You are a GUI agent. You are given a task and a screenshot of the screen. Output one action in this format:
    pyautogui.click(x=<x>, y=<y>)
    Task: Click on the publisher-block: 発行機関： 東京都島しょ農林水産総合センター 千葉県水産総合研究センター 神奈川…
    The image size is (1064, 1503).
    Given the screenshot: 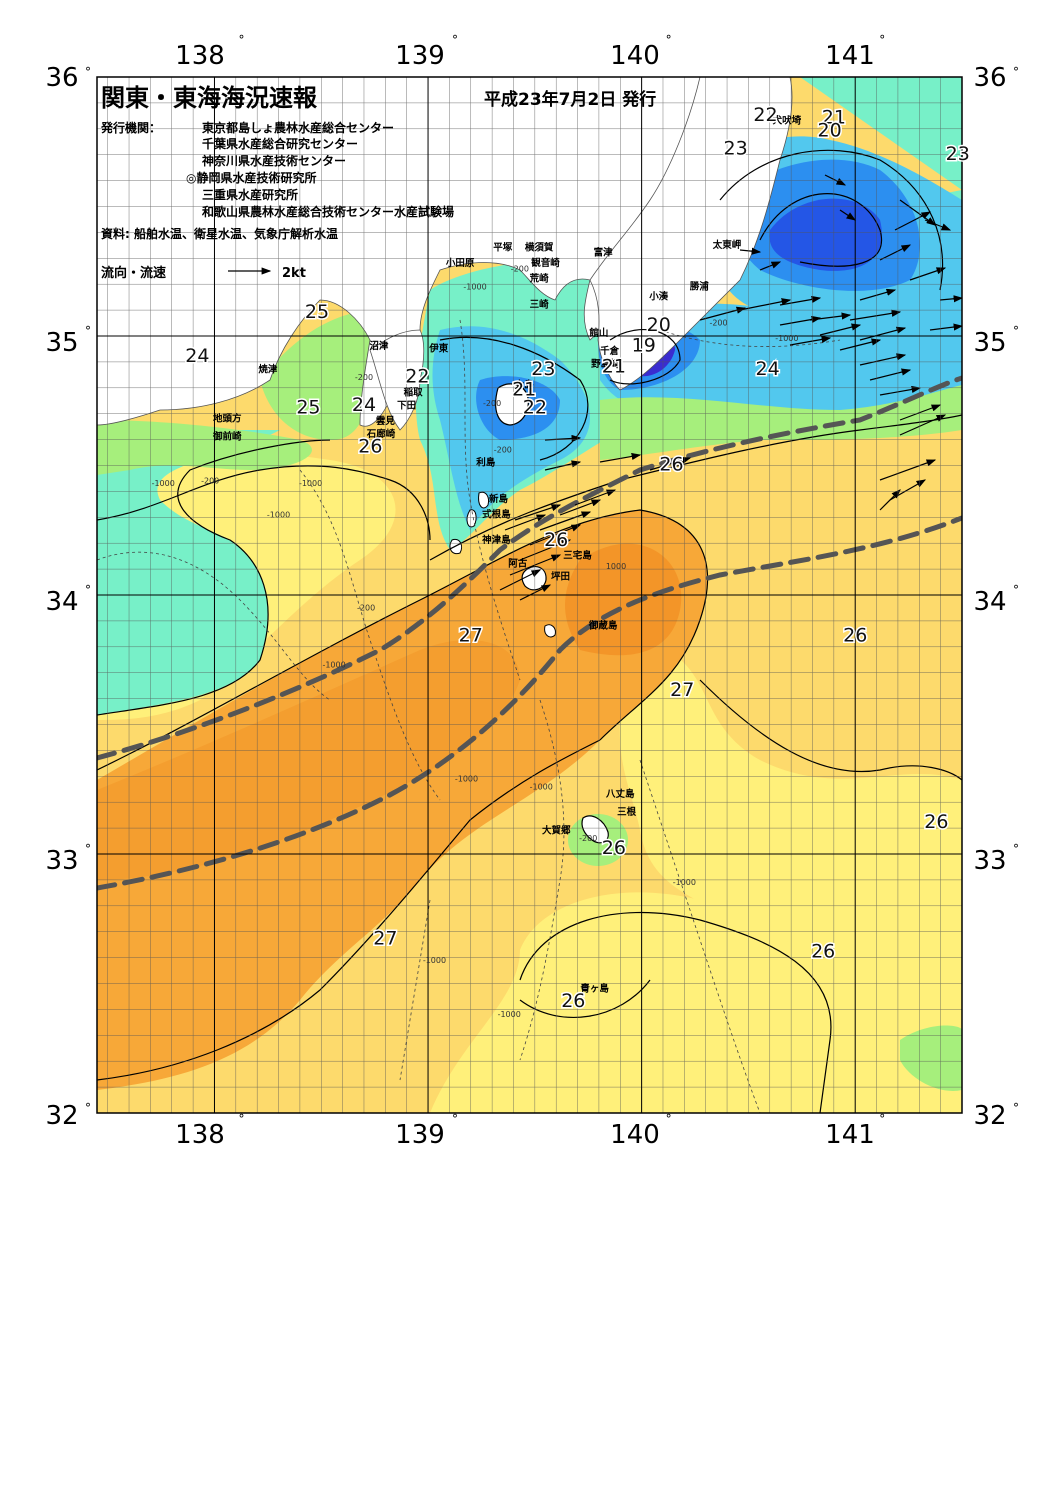 What is the action you would take?
    pyautogui.click(x=277, y=180)
    